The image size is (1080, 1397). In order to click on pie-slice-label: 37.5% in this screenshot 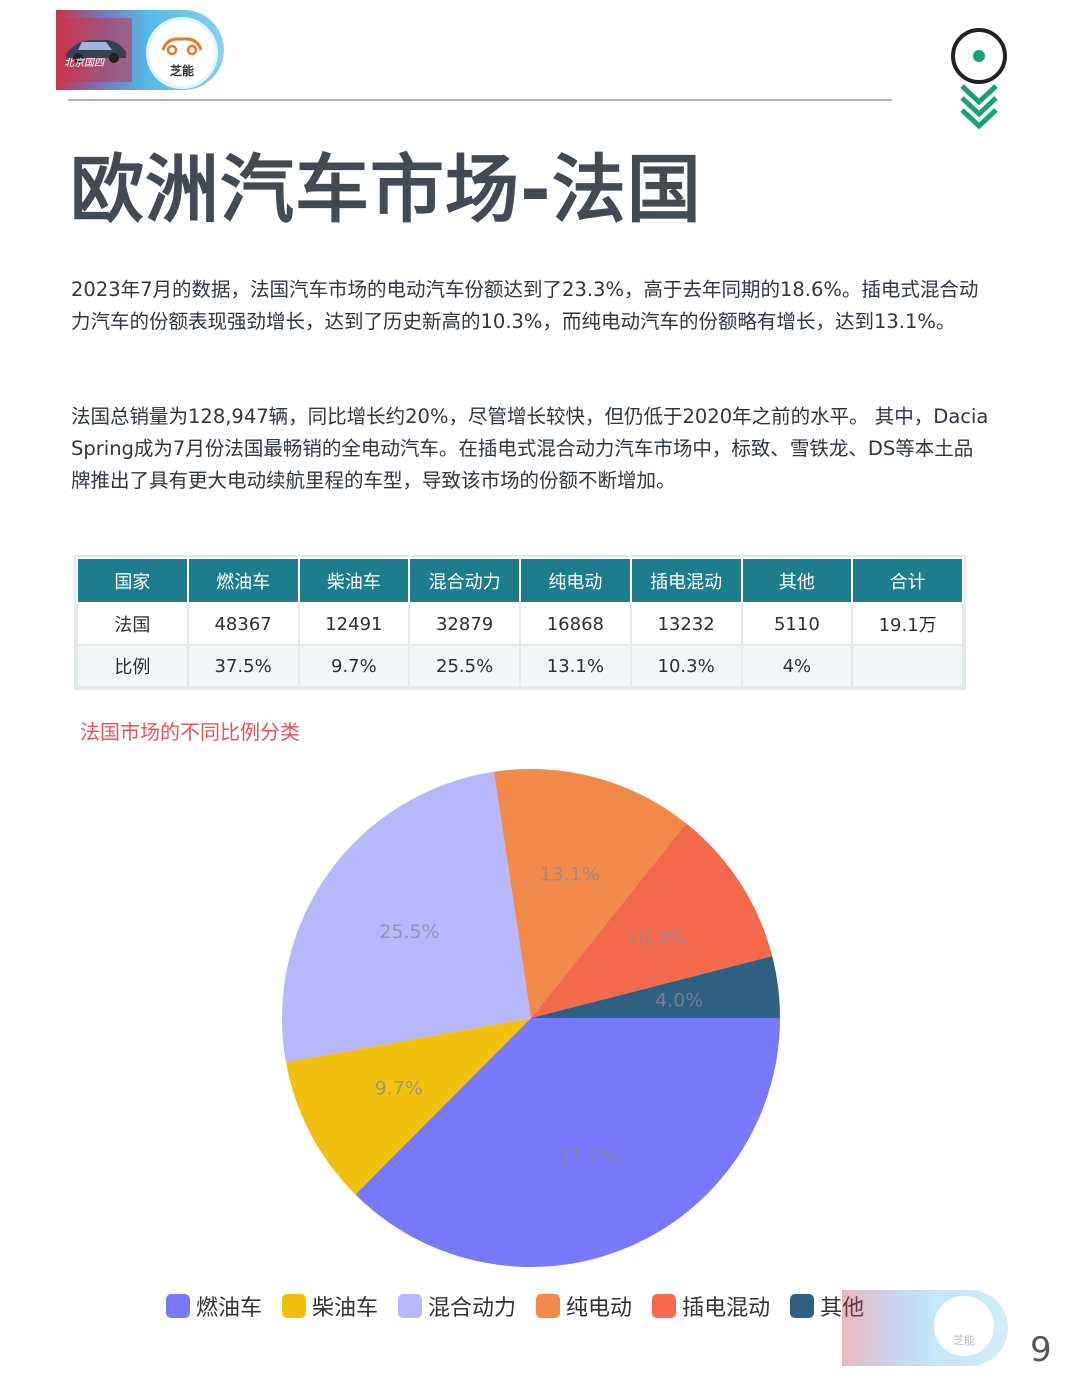, I will do `click(588, 1157)`.